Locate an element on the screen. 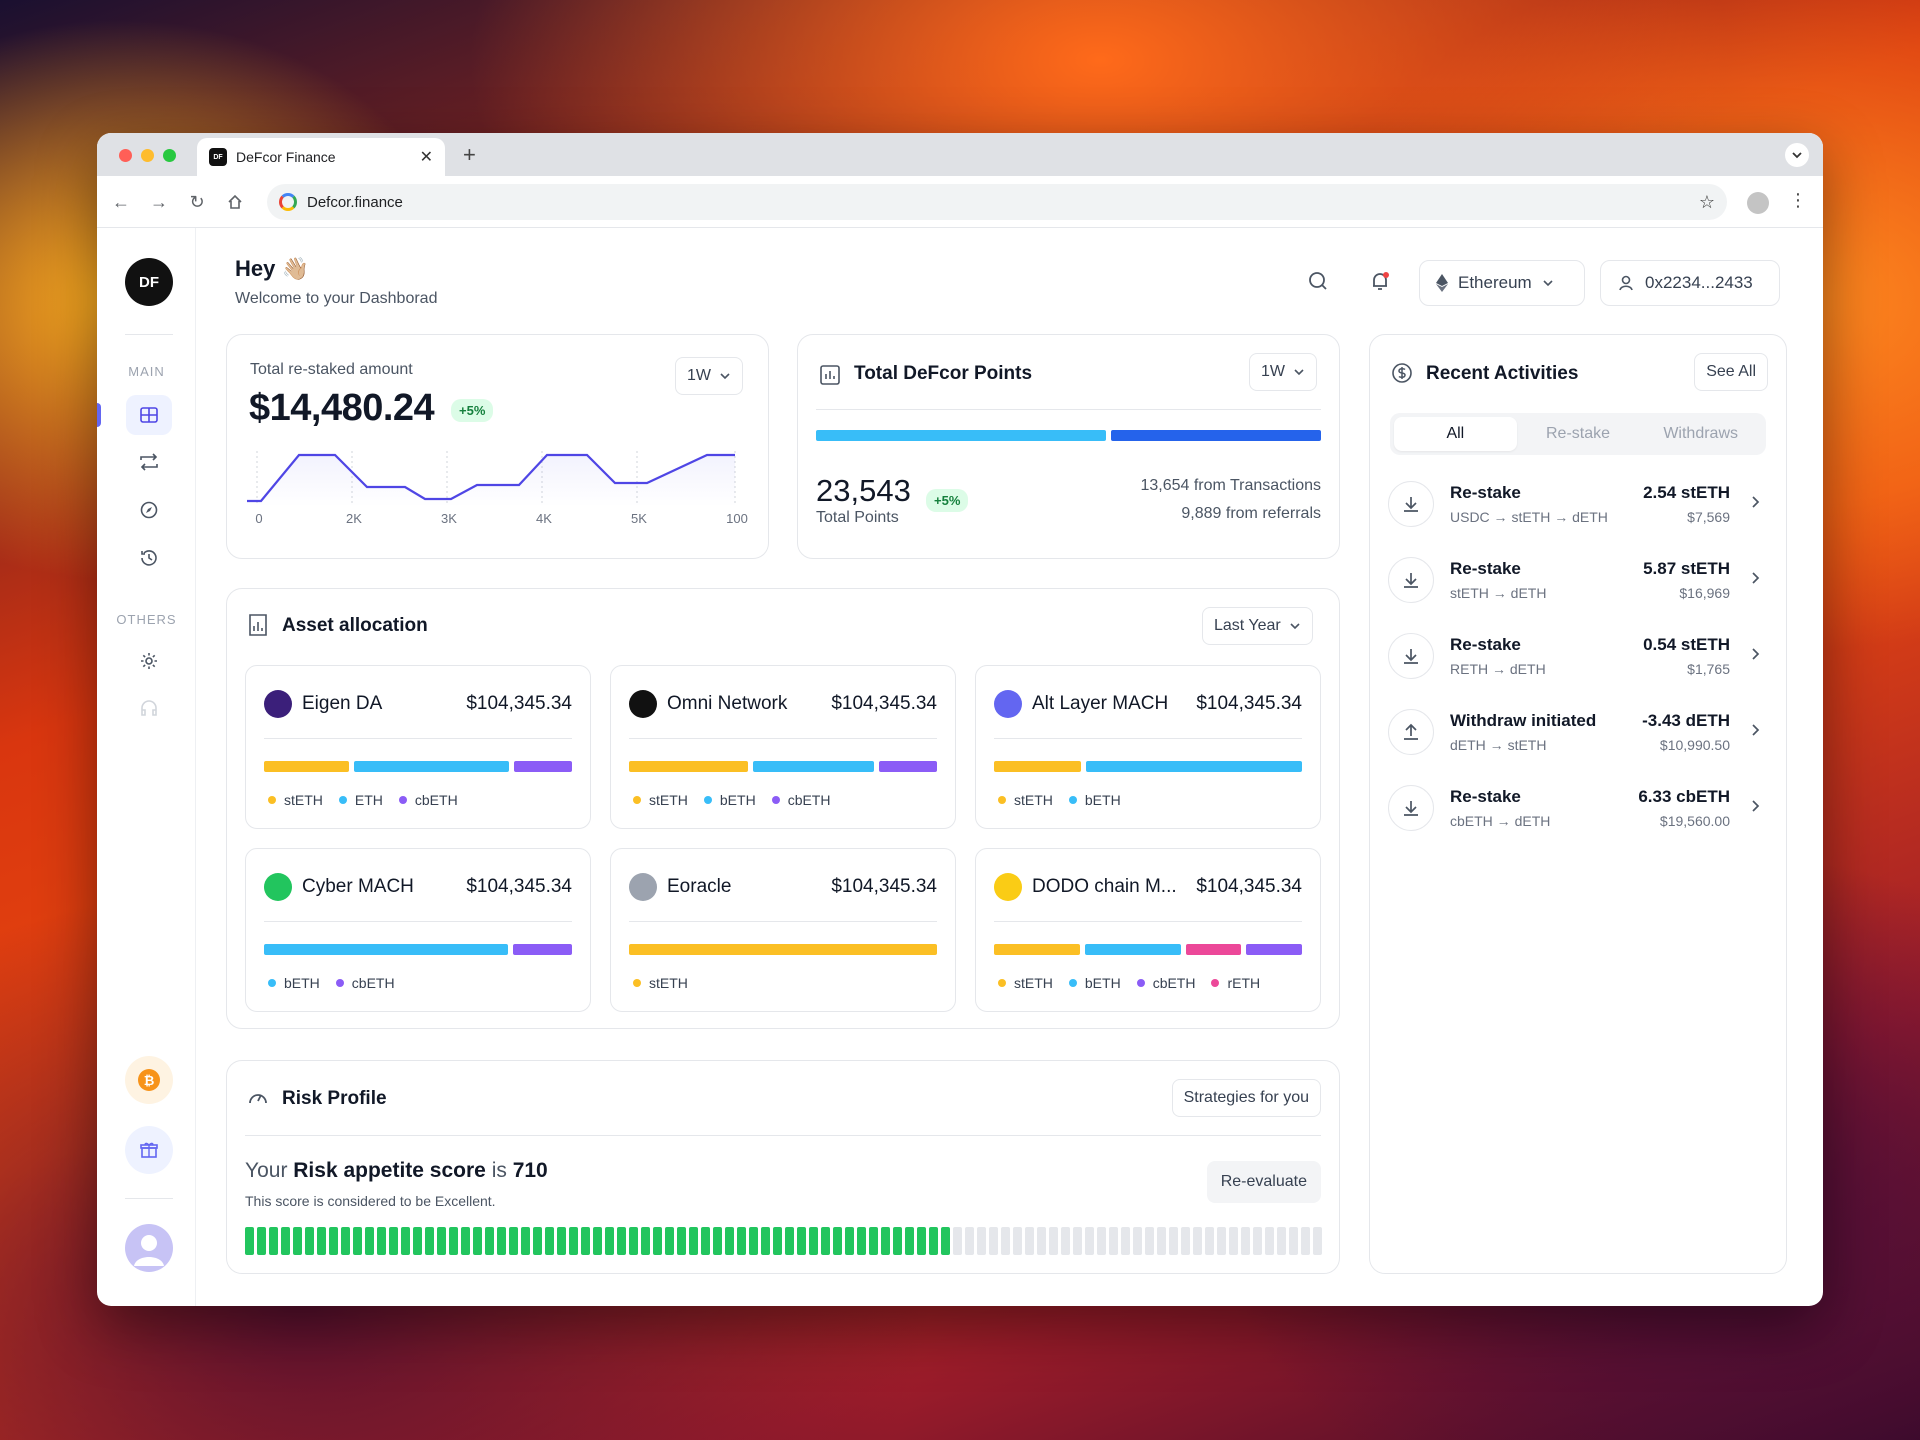 The image size is (1920, 1440). period-label: 1W is located at coordinates (699, 375).